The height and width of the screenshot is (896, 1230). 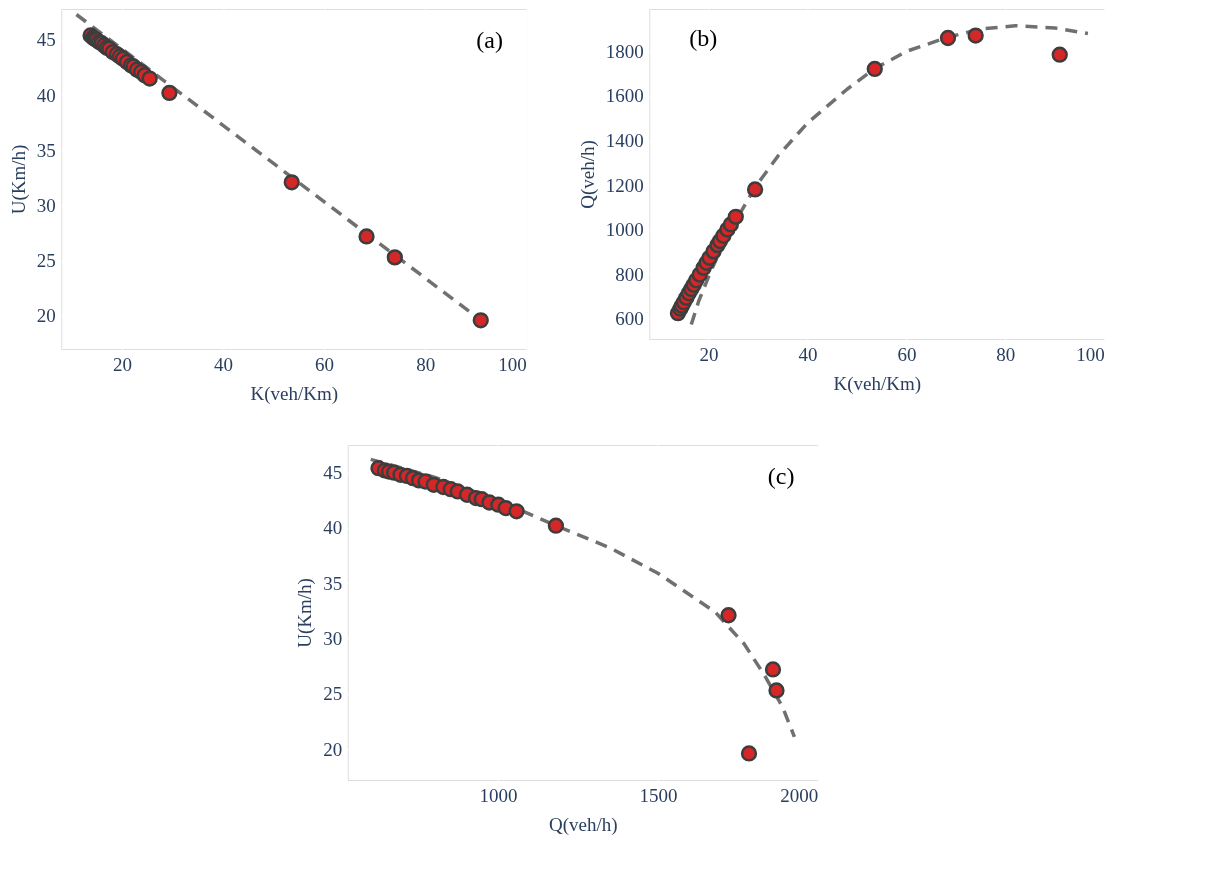 I want to click on y-tick-label: 600, so click(x=629, y=319).